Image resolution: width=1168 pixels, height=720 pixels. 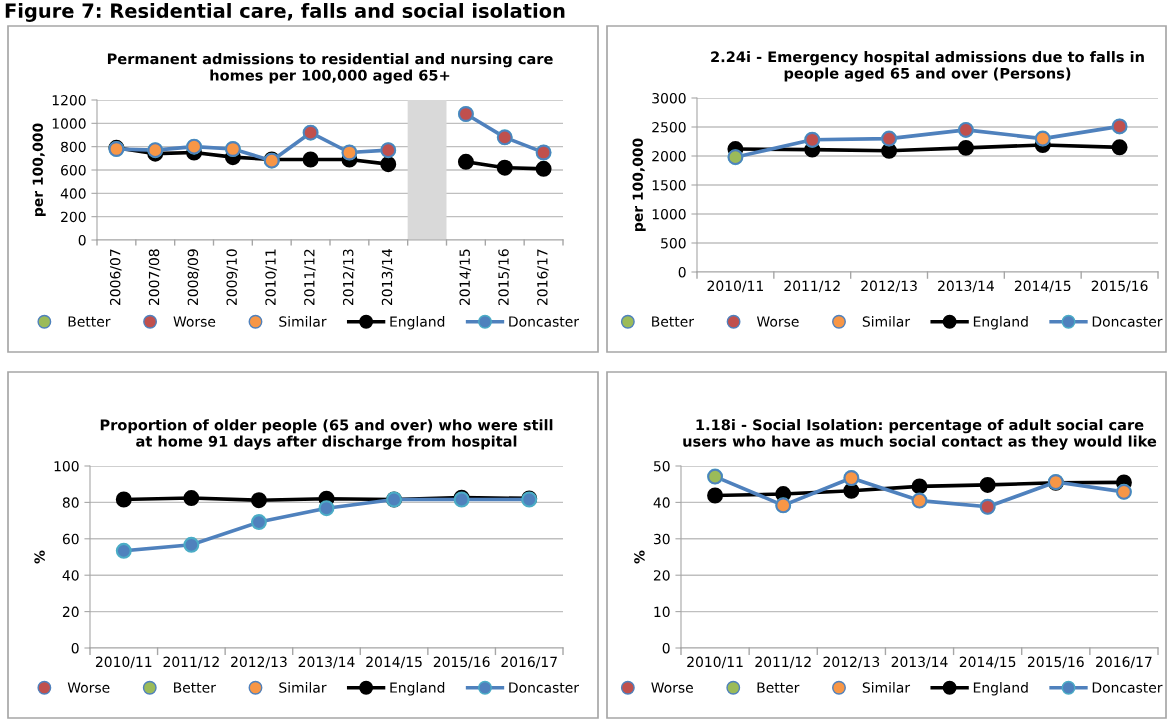 I want to click on y-tick-label: 3000, so click(x=669, y=98).